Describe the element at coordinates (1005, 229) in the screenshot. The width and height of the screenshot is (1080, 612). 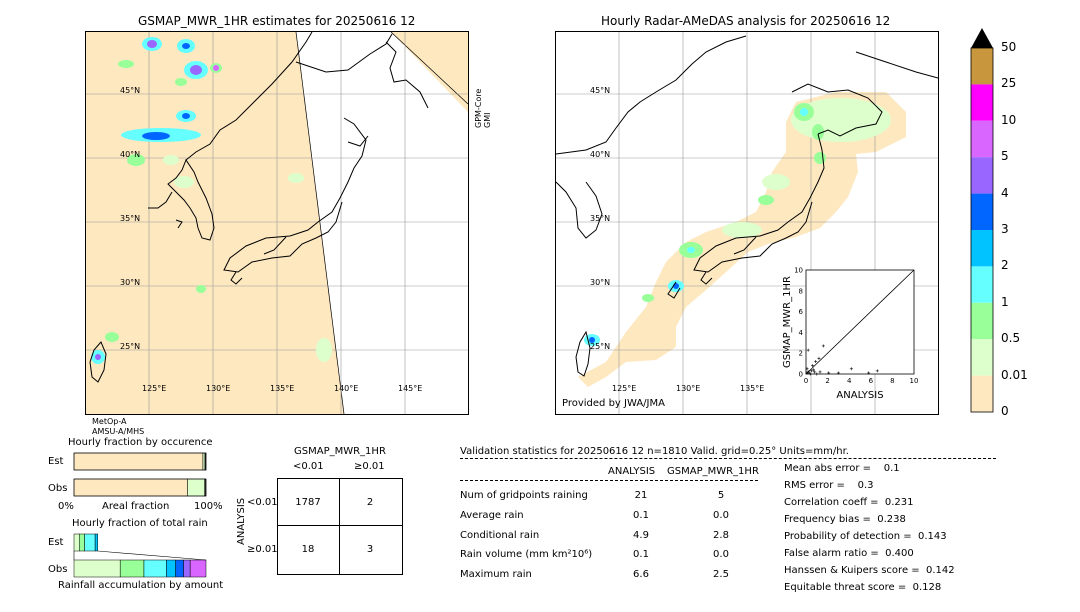
I see `colorbar-tick-label: 3` at that location.